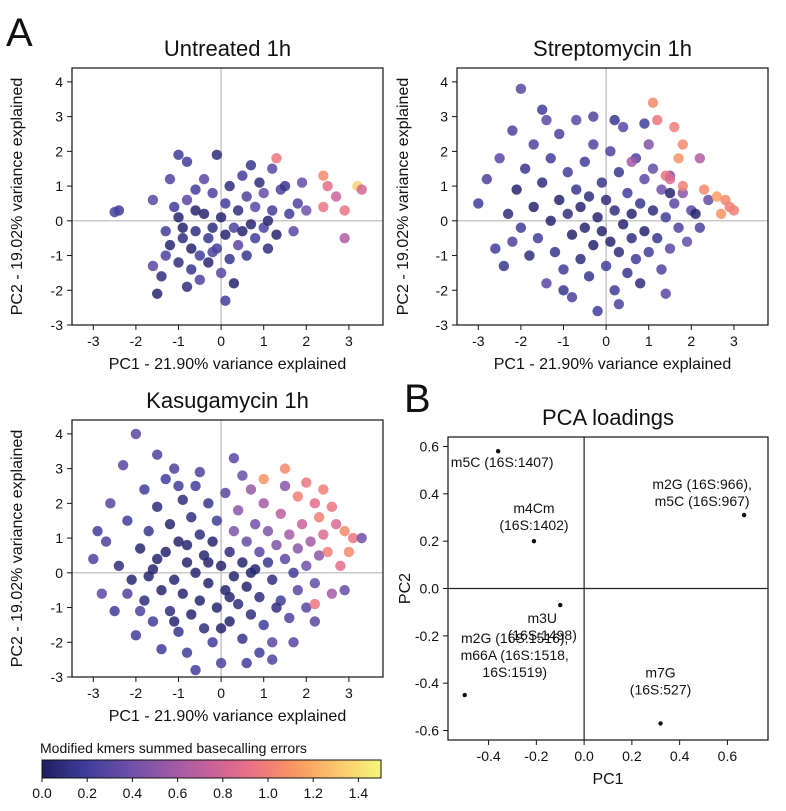 This screenshot has width=786, height=811. What do you see at coordinates (489, 756) in the screenshot?
I see `x-tick-label: -0.4` at bounding box center [489, 756].